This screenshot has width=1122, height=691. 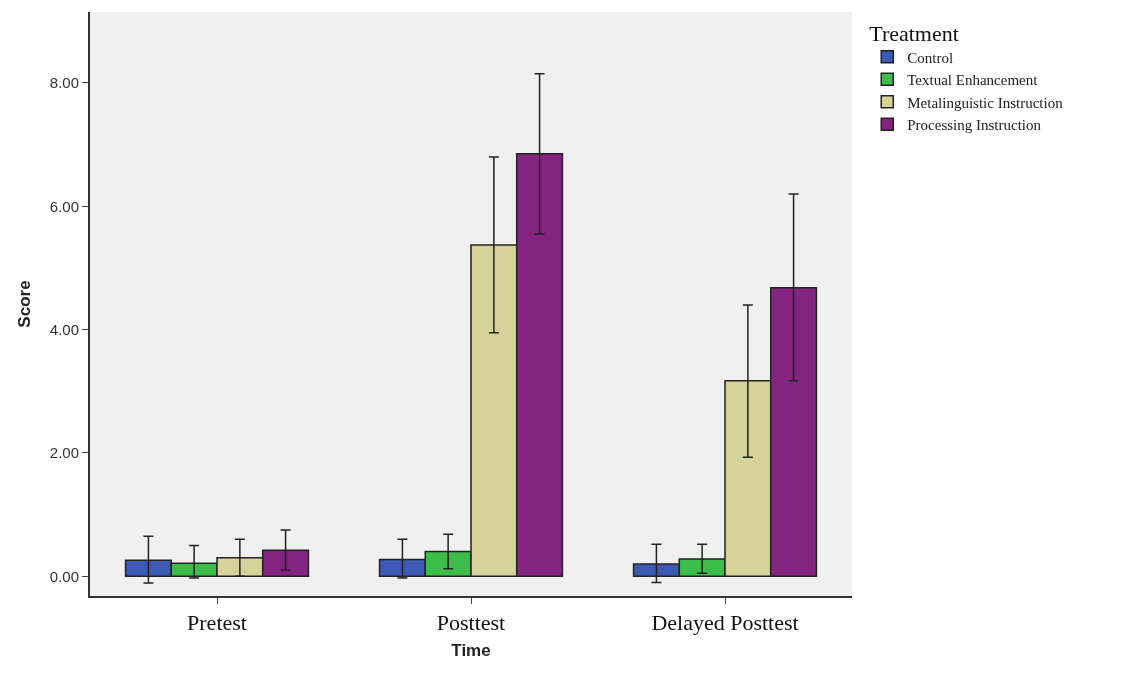 I want to click on legend-title: Treatment, so click(x=914, y=33).